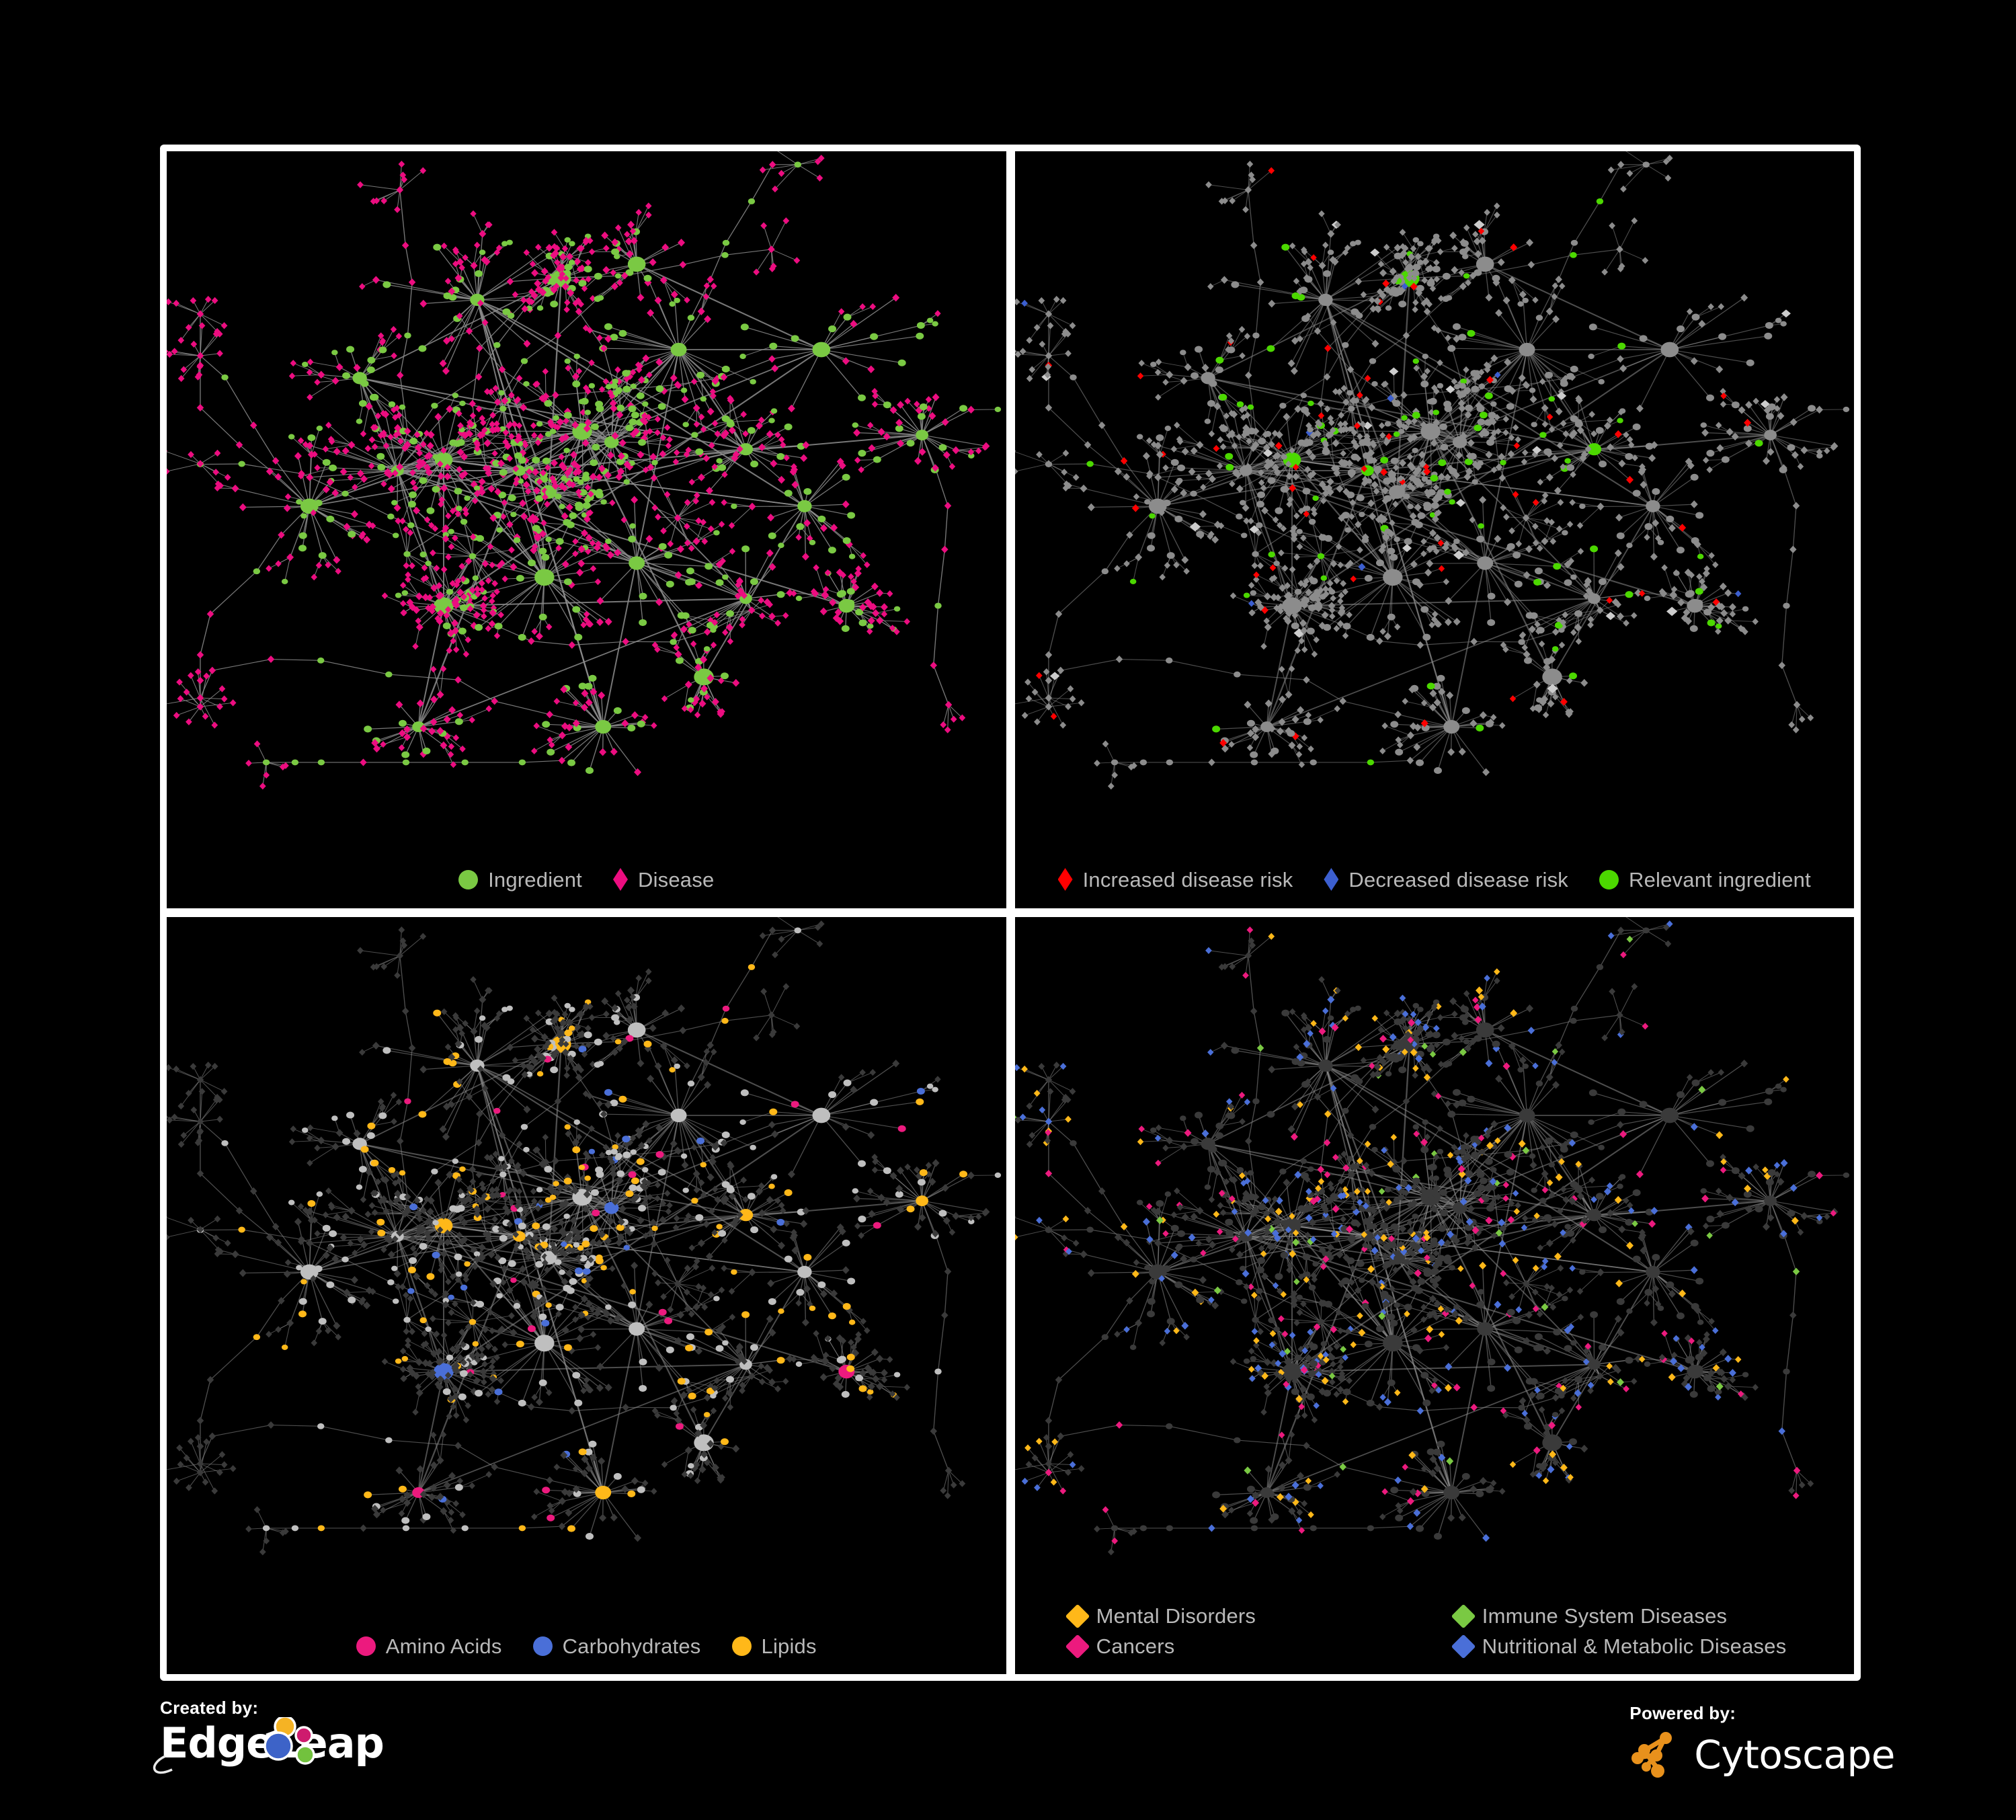  What do you see at coordinates (1187, 879) in the screenshot?
I see `legend-label: Increased disease risk` at bounding box center [1187, 879].